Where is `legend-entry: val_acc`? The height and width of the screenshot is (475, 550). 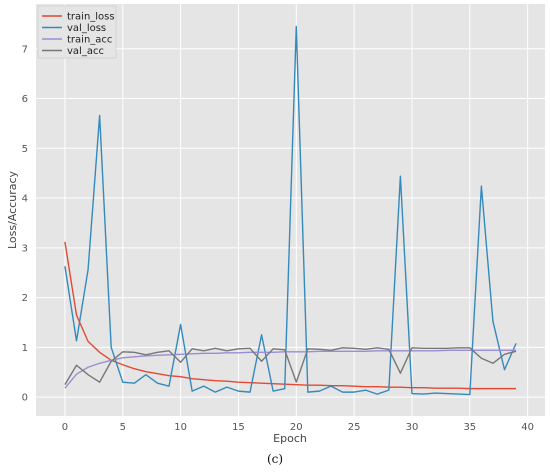 legend-entry: val_acc is located at coordinates (85, 51).